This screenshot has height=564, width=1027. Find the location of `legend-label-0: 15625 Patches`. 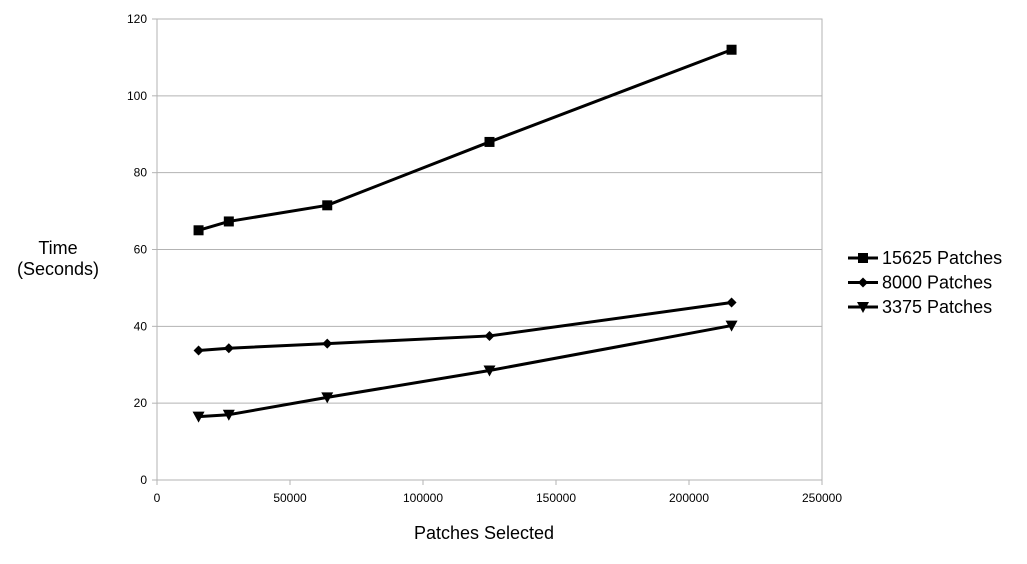

legend-label-0: 15625 Patches is located at coordinates (942, 258).